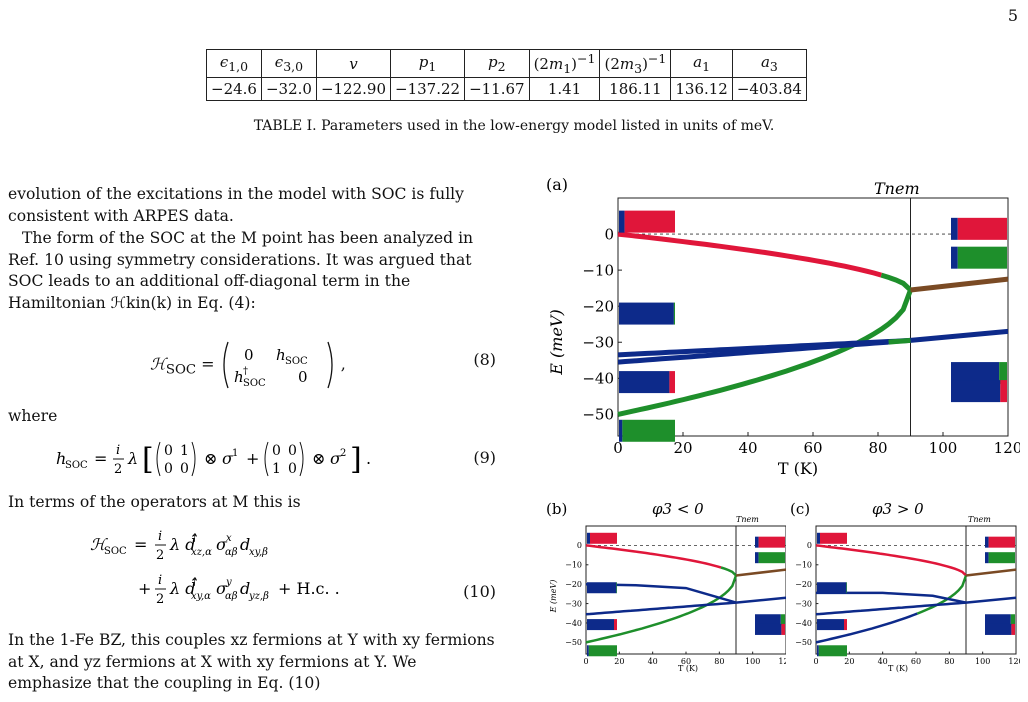 The height and width of the screenshot is (702, 1028). What do you see at coordinates (1012, 15) in the screenshot?
I see `page-number: 5` at bounding box center [1012, 15].